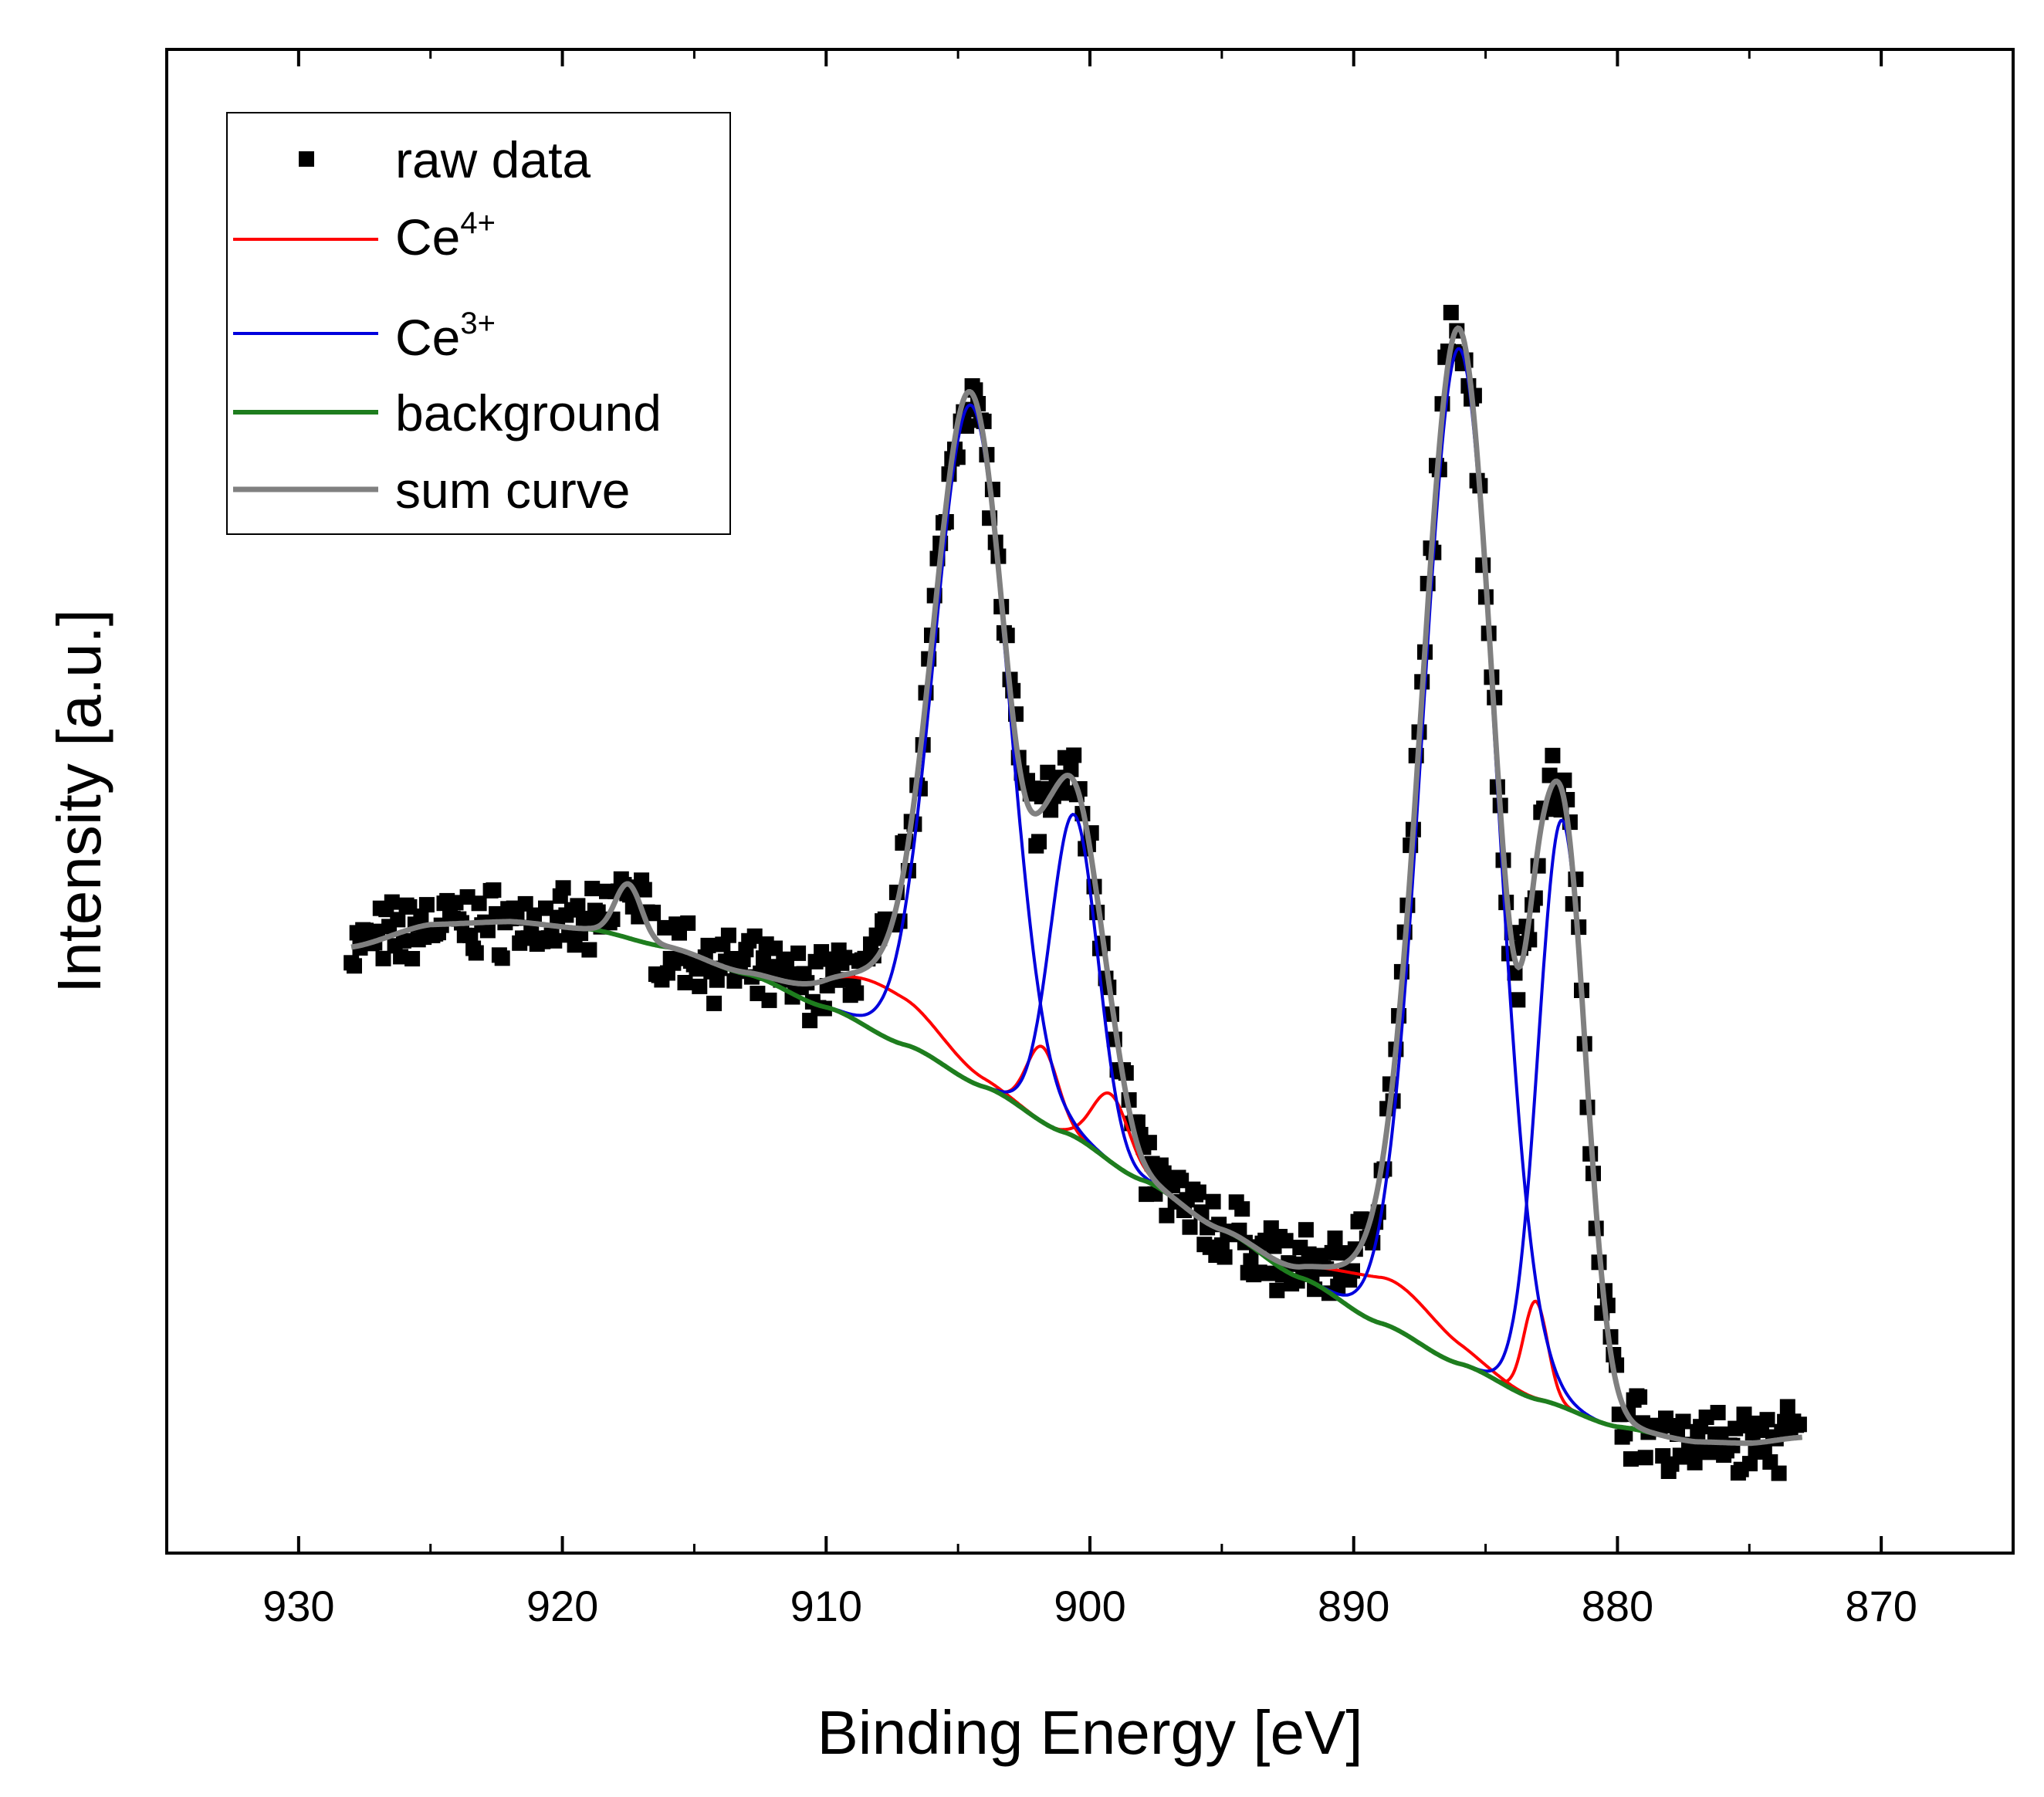  What do you see at coordinates (478, 223) in the screenshot?
I see `legend-label-ce4-sup: 4+` at bounding box center [478, 223].